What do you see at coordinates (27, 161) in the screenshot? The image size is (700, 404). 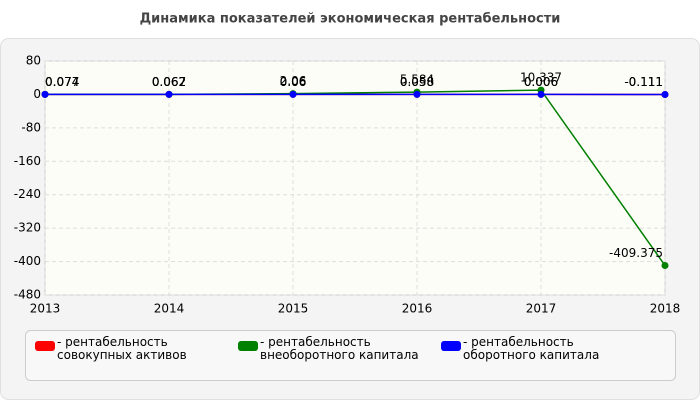 I see `y-tick-label: -160` at bounding box center [27, 161].